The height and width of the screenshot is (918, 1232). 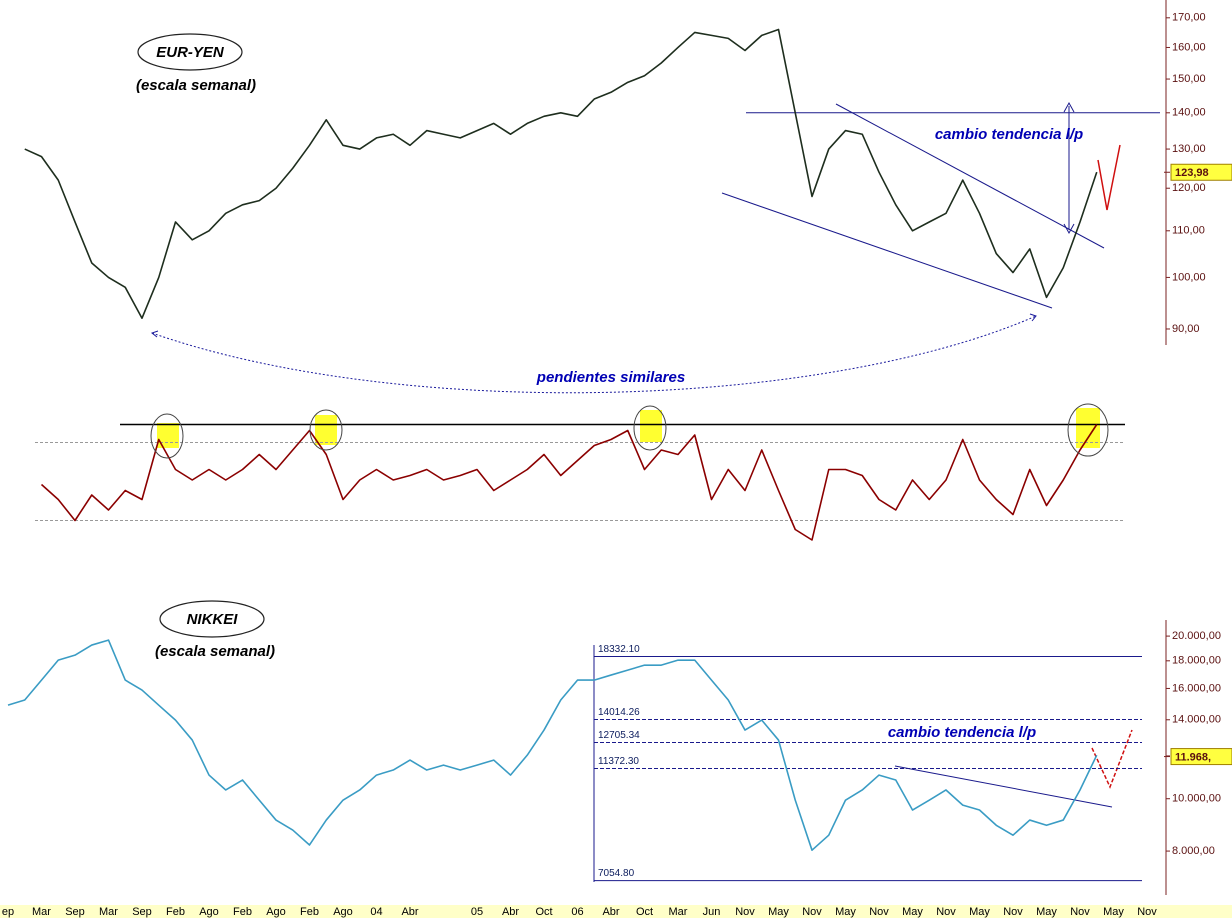 What do you see at coordinates (594, 354) in the screenshot?
I see `similar-slopes-arc` at bounding box center [594, 354].